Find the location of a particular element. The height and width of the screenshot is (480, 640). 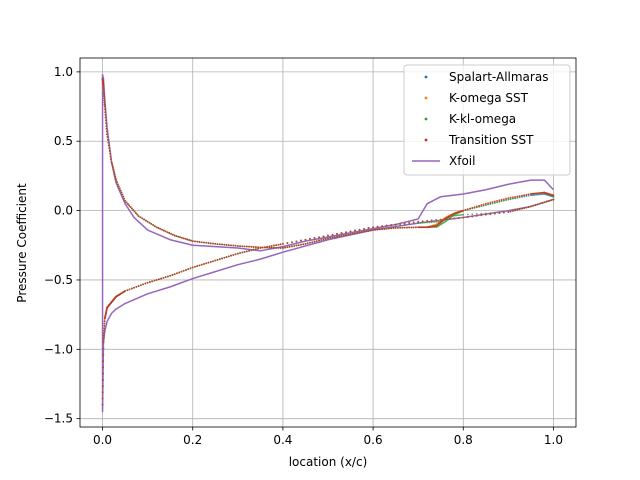

y-tick-label: −1.5 is located at coordinates (58, 419).